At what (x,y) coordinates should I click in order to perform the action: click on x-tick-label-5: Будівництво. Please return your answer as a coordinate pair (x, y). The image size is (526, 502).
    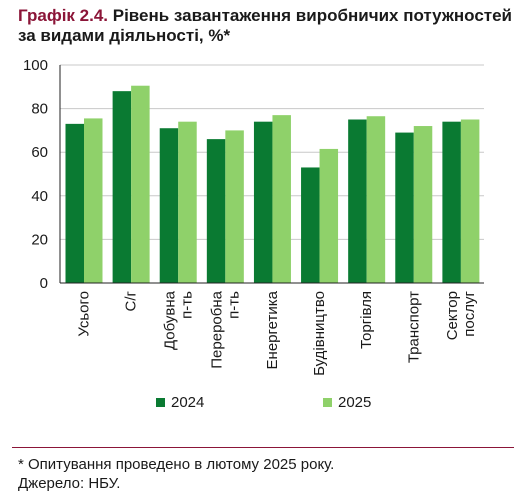
    Looking at the image, I should click on (319, 333).